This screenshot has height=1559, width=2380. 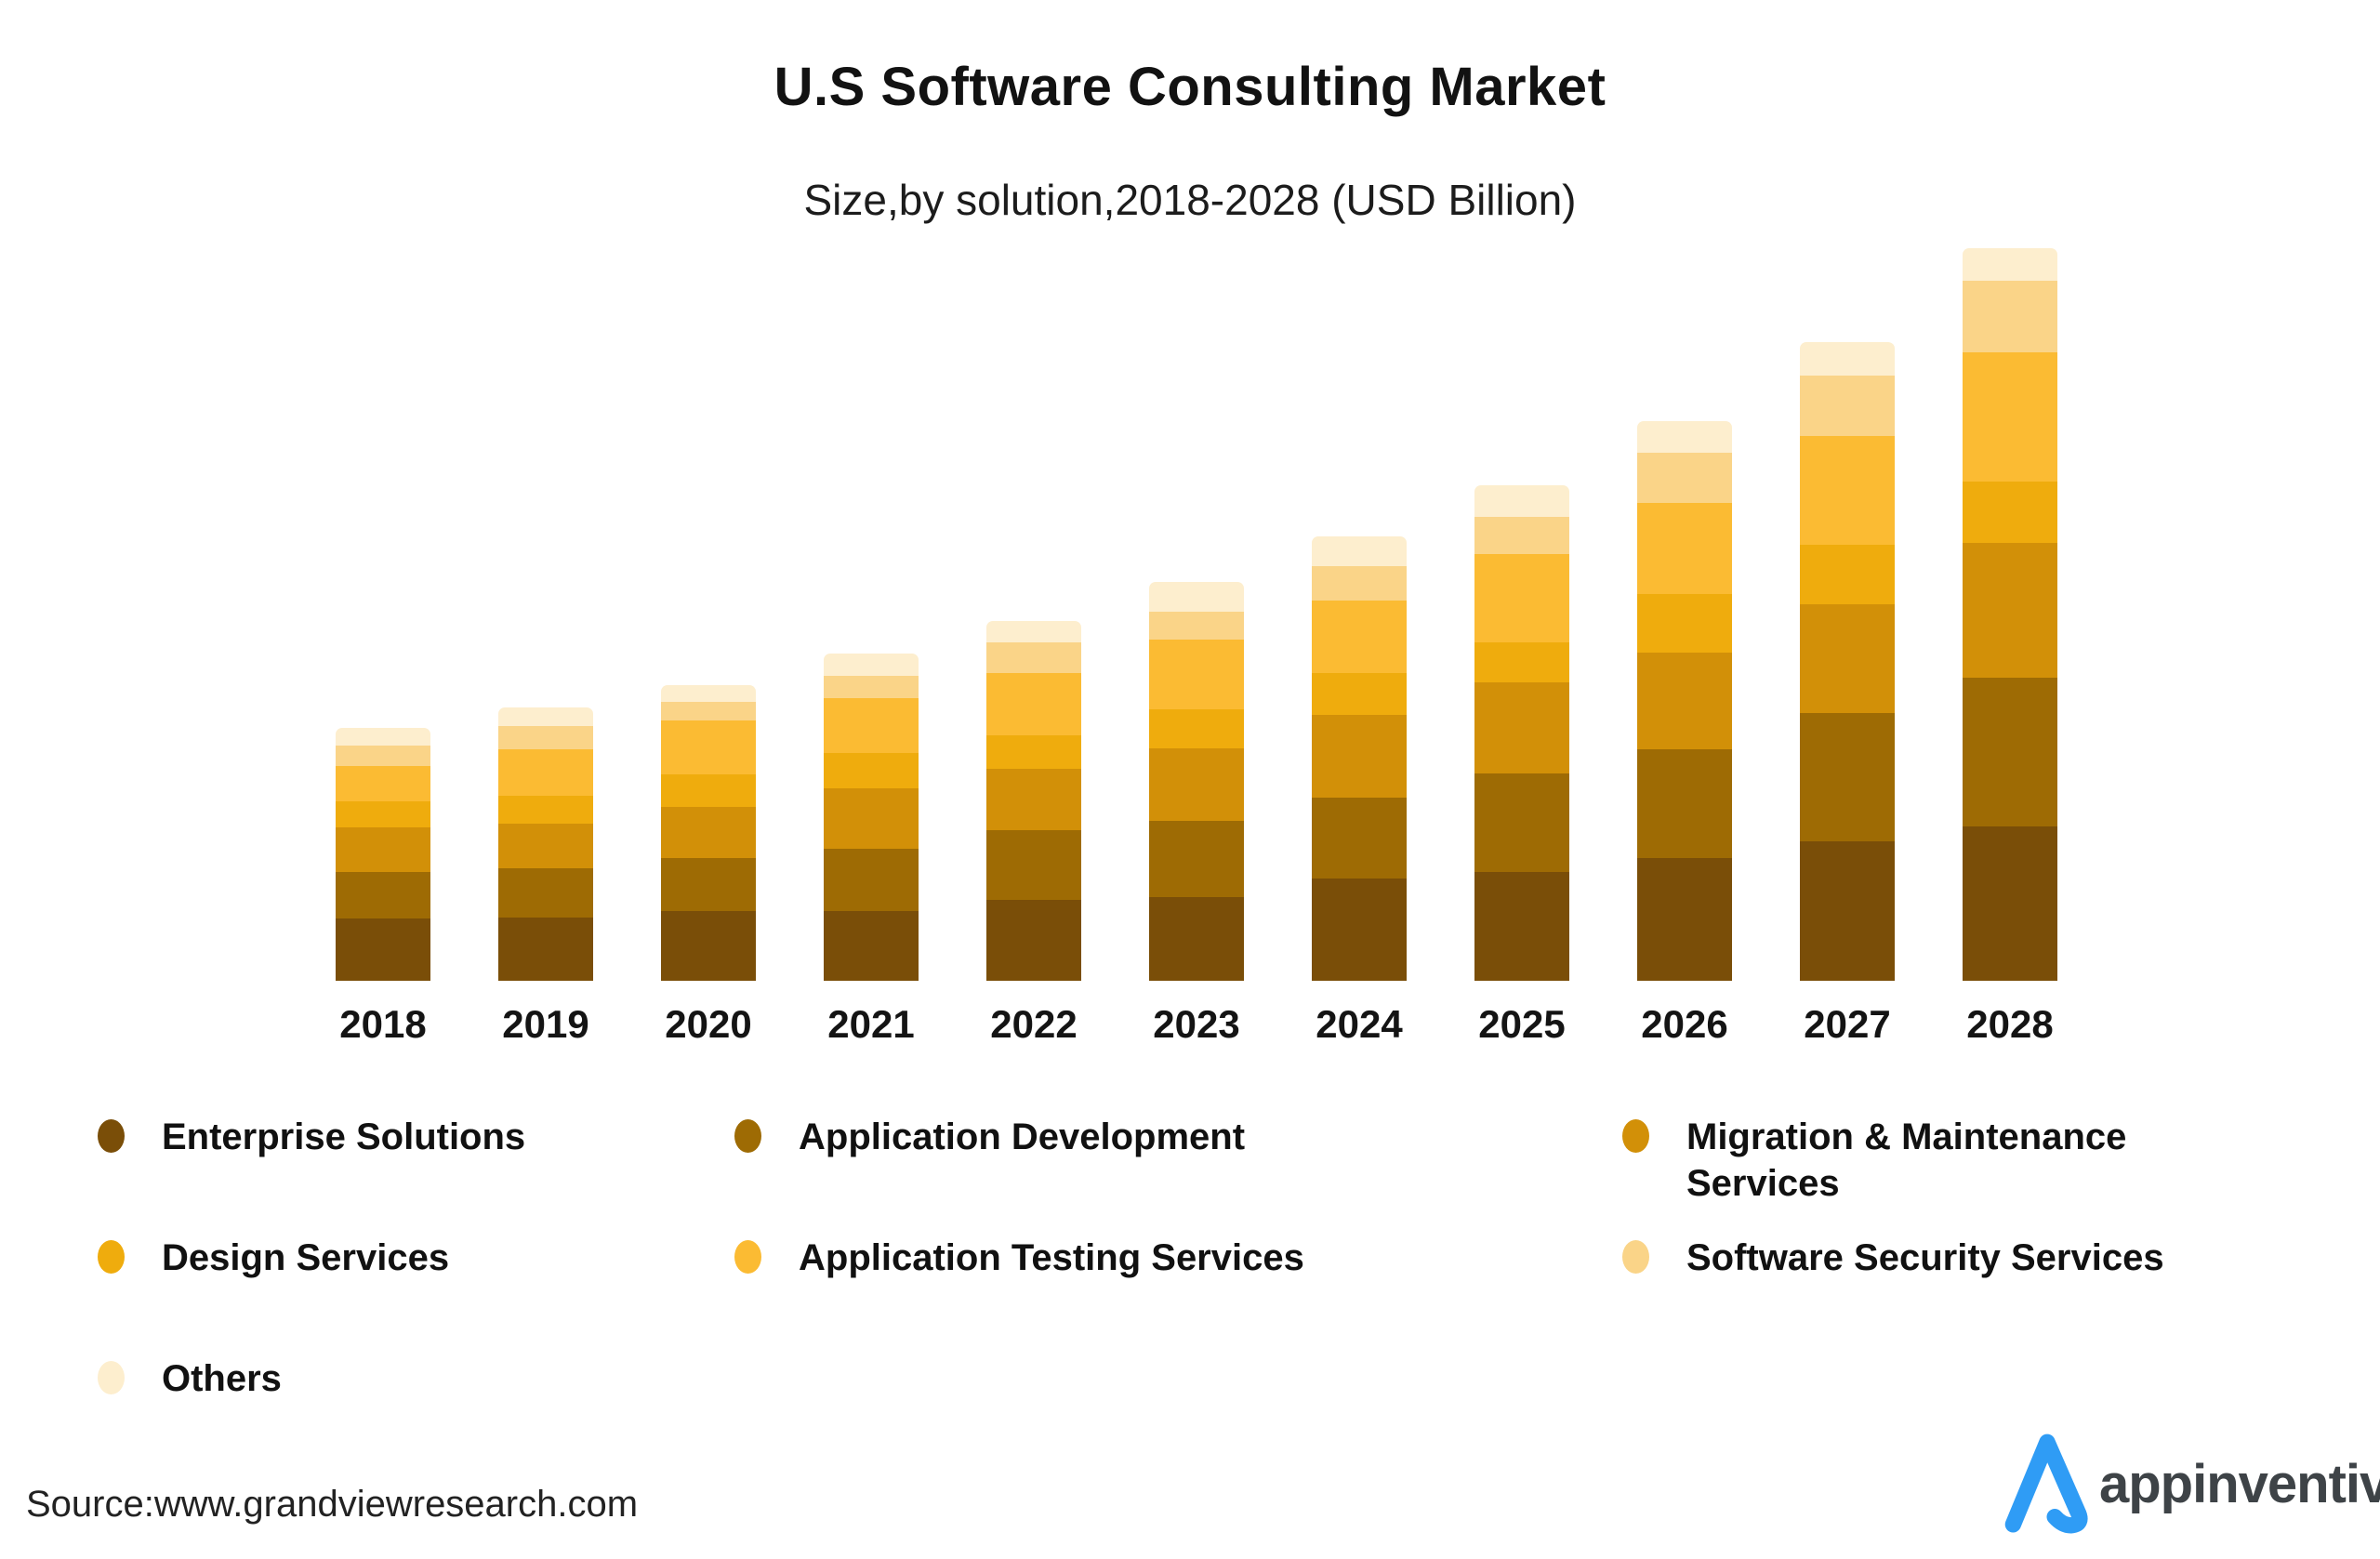 What do you see at coordinates (871, 687) in the screenshot?
I see `segment-software-security-services-2021` at bounding box center [871, 687].